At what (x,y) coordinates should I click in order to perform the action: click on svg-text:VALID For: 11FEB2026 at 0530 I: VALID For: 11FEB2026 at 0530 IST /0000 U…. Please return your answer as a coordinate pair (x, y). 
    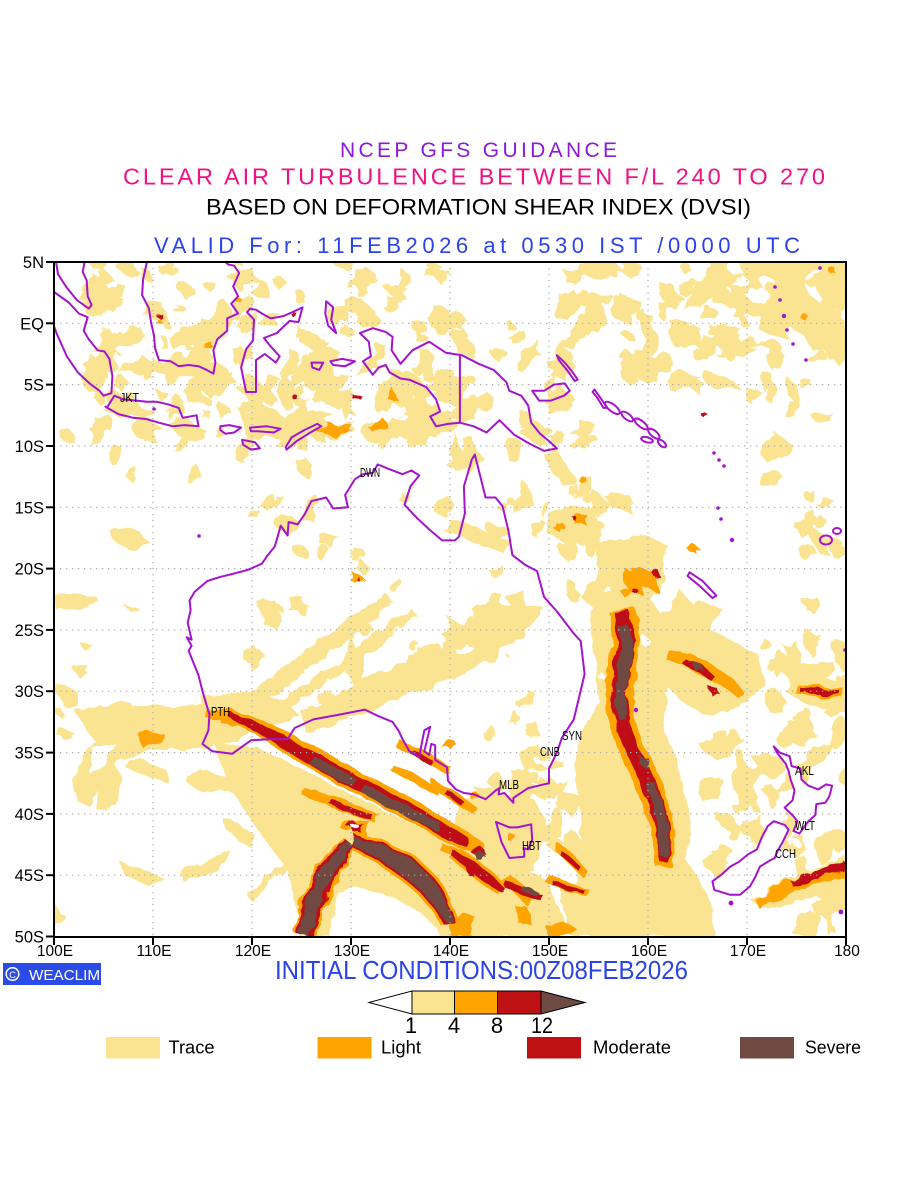
    Looking at the image, I should click on (477, 245).